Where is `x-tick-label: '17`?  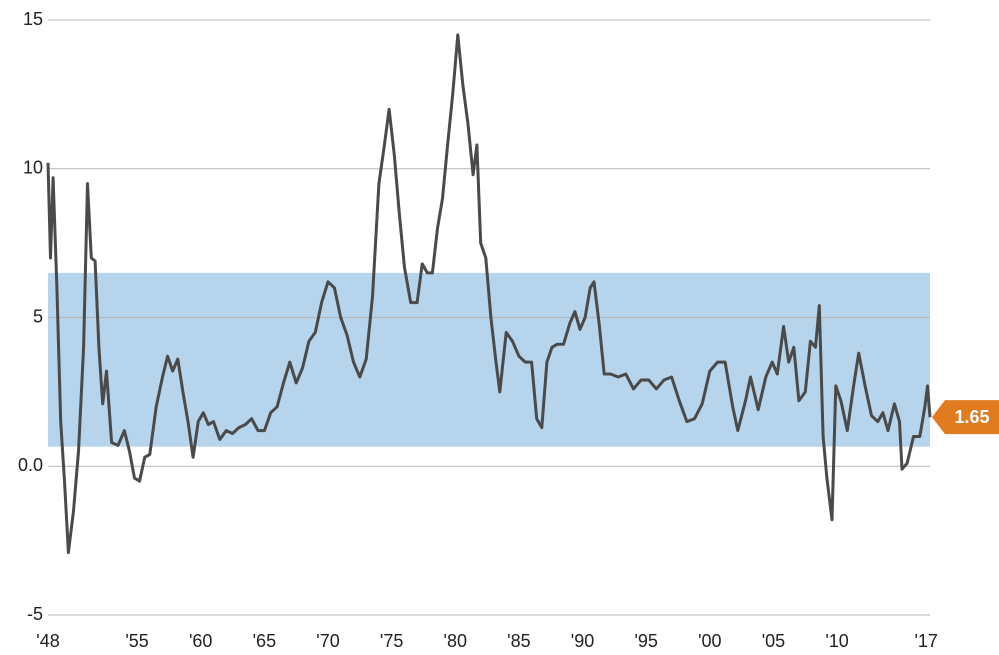 x-tick-label: '17 is located at coordinates (925, 641).